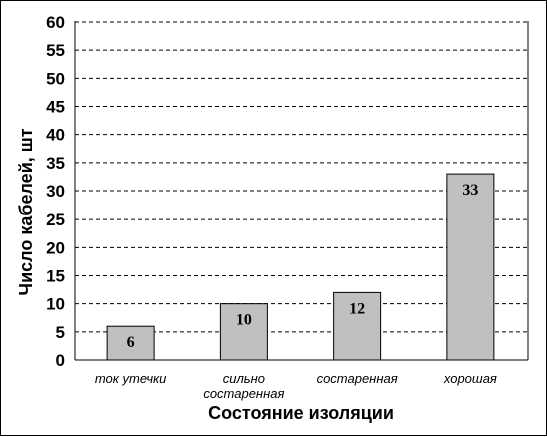  Describe the element at coordinates (470, 190) in the screenshot. I see `data-label-4: 33` at that location.